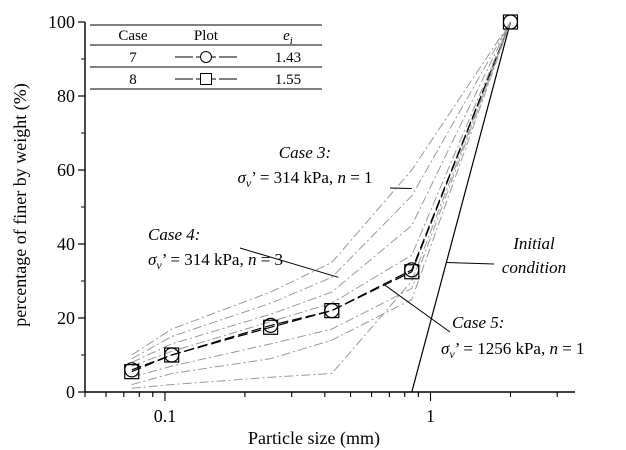 The height and width of the screenshot is (450, 626). Describe the element at coordinates (66, 96) in the screenshot. I see `y-tick-label-80: 80` at that location.